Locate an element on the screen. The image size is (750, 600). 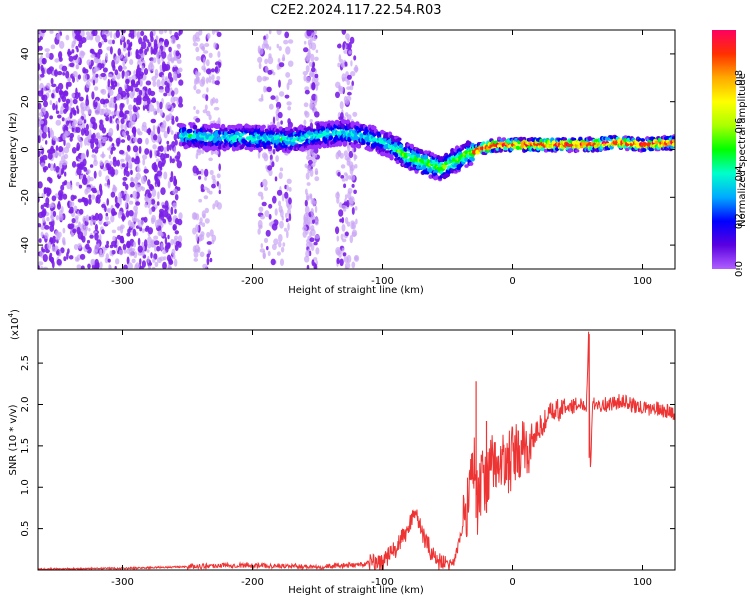
colorbar-tick-label: 0.0 is located at coordinates (739, 269).